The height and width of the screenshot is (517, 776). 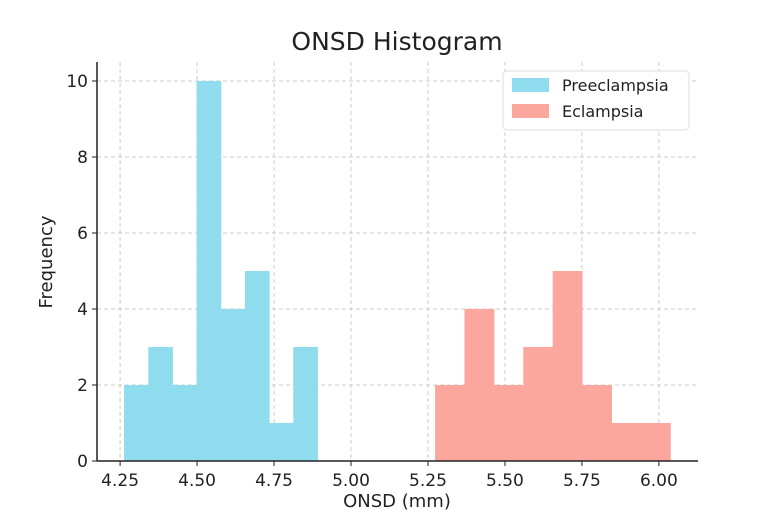 What do you see at coordinates (82, 158) in the screenshot?
I see `y-tick-label: 8` at bounding box center [82, 158].